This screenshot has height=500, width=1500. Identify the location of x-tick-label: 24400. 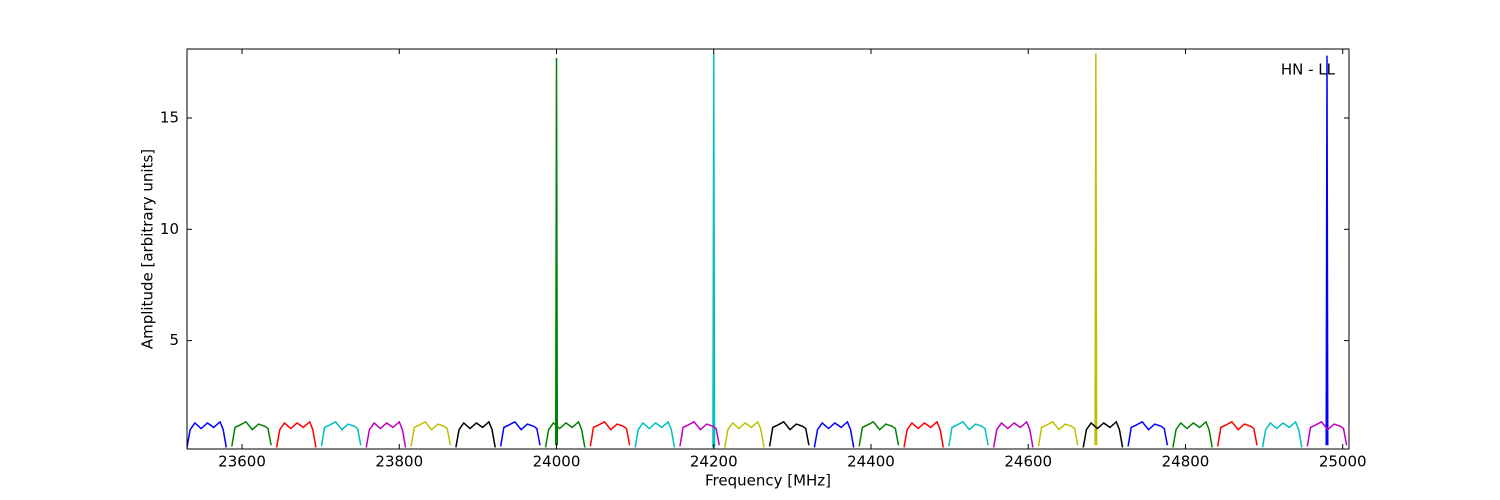
(871, 462).